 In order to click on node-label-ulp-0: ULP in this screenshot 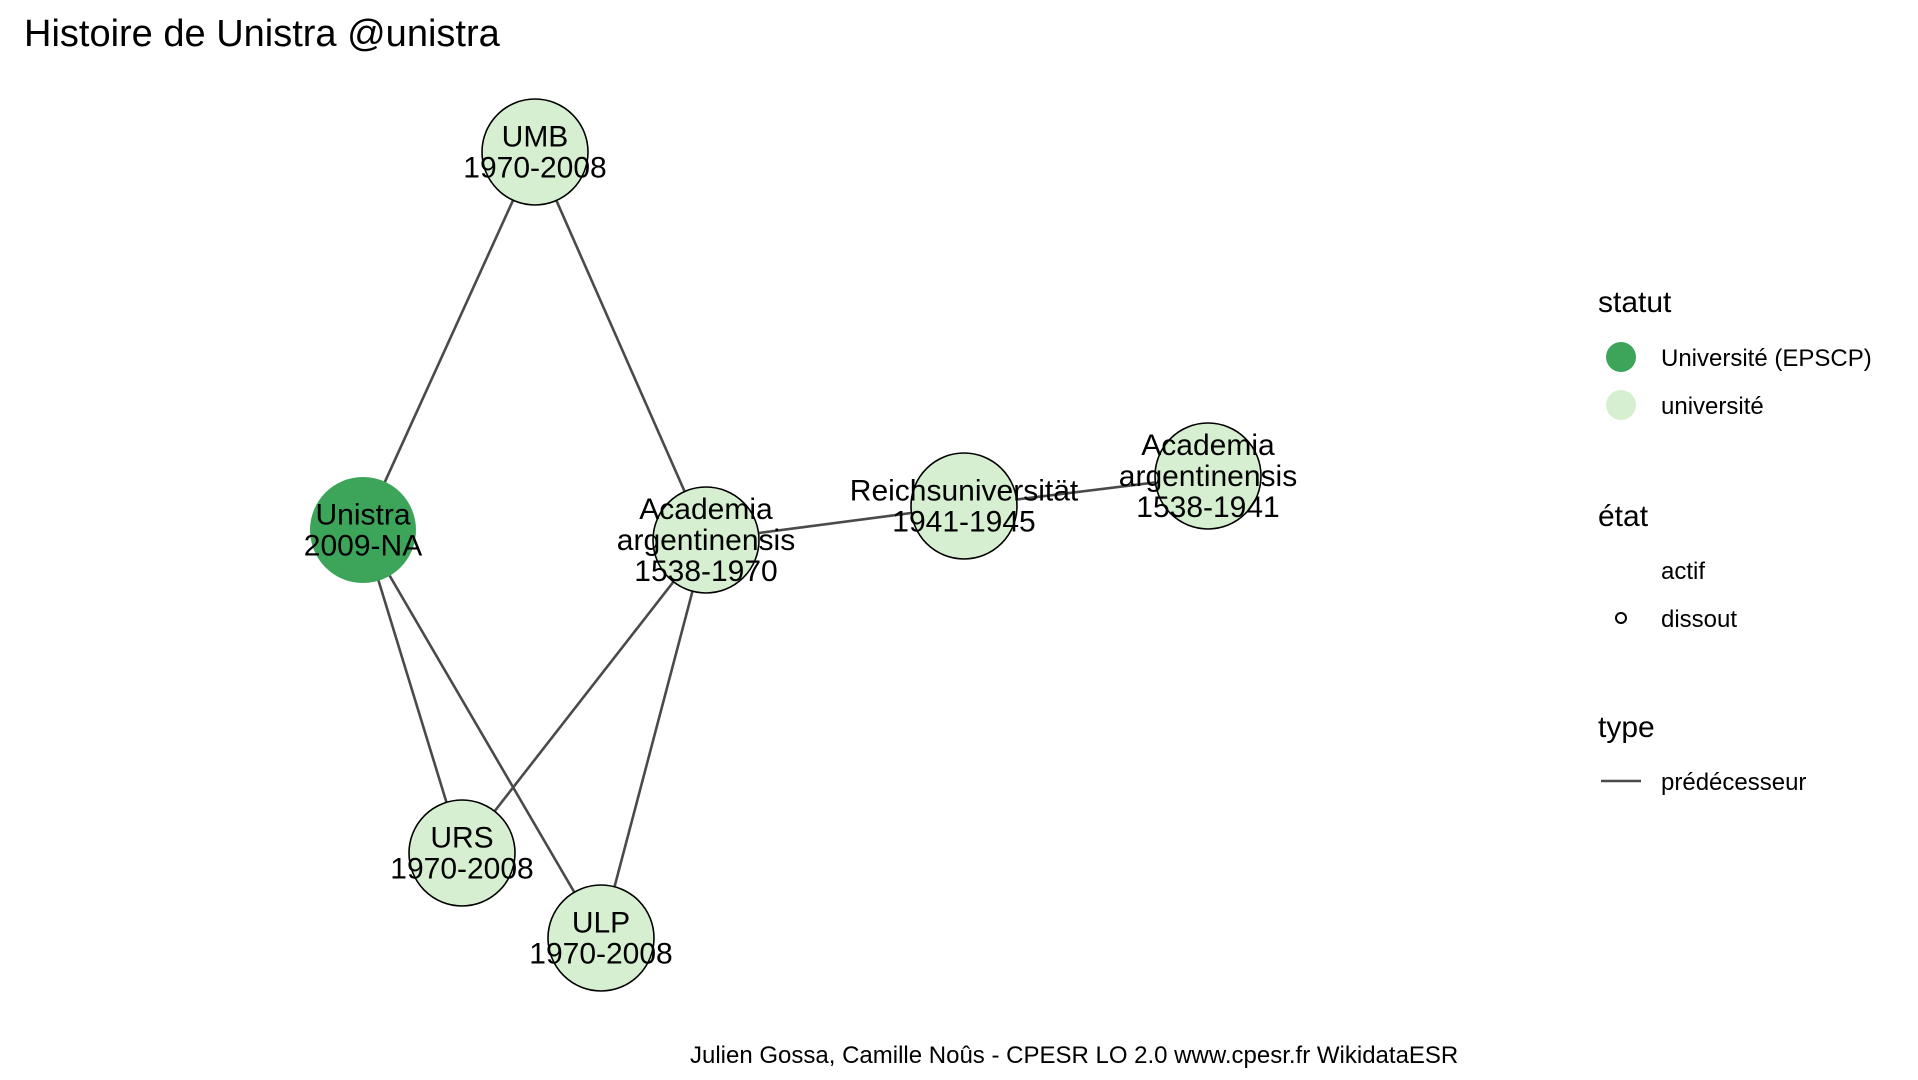, I will do `click(601, 923)`.